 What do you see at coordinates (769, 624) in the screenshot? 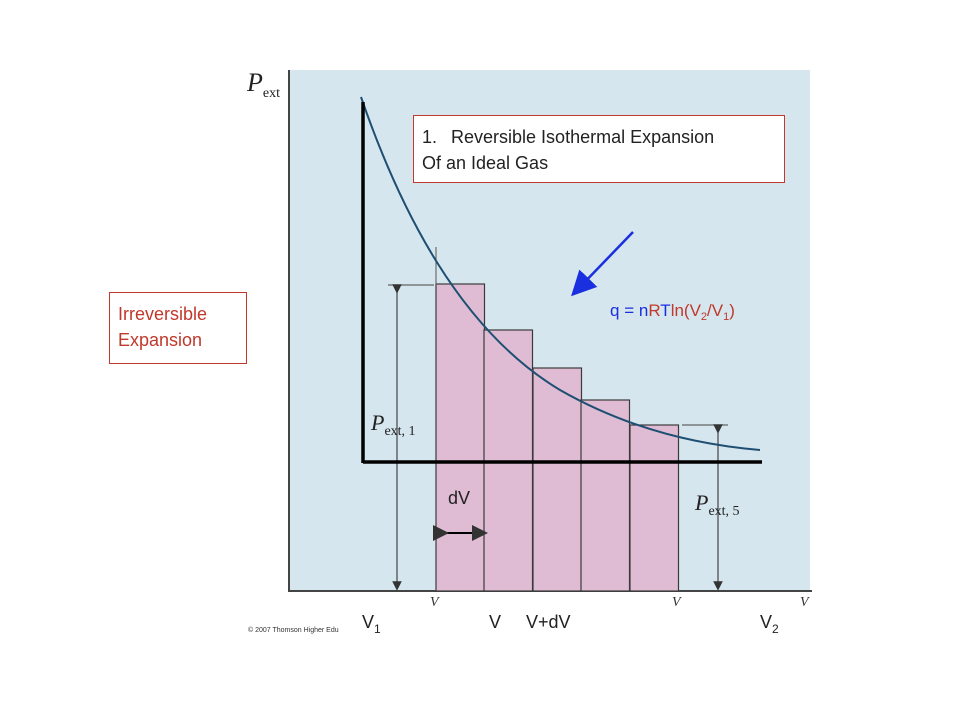
I see `v2-label: V2` at bounding box center [769, 624].